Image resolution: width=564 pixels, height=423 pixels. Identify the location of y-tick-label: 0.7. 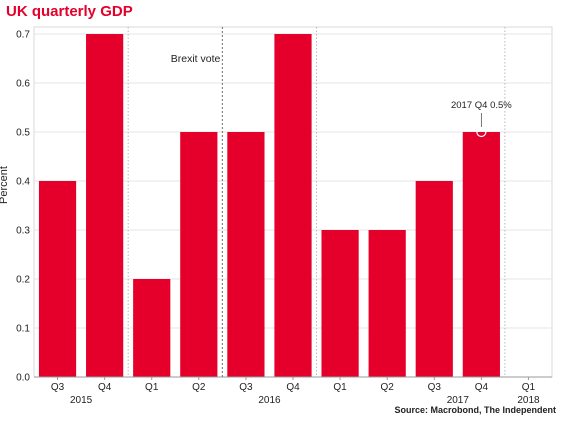
(23, 35).